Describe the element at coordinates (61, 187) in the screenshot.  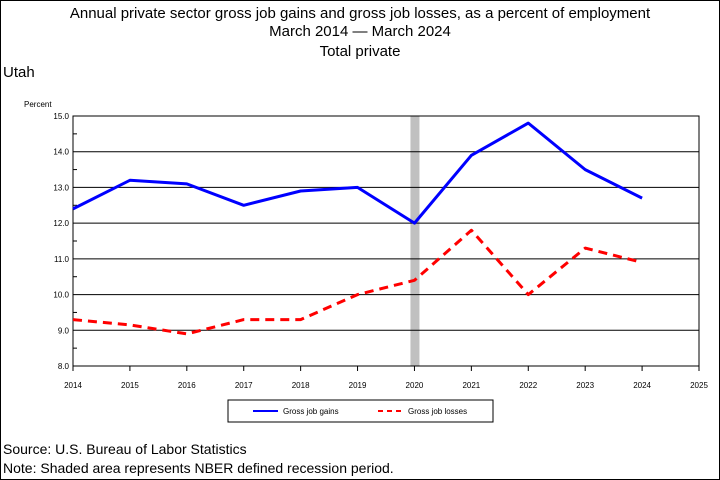
I see `y-tick-label: 13.0` at that location.